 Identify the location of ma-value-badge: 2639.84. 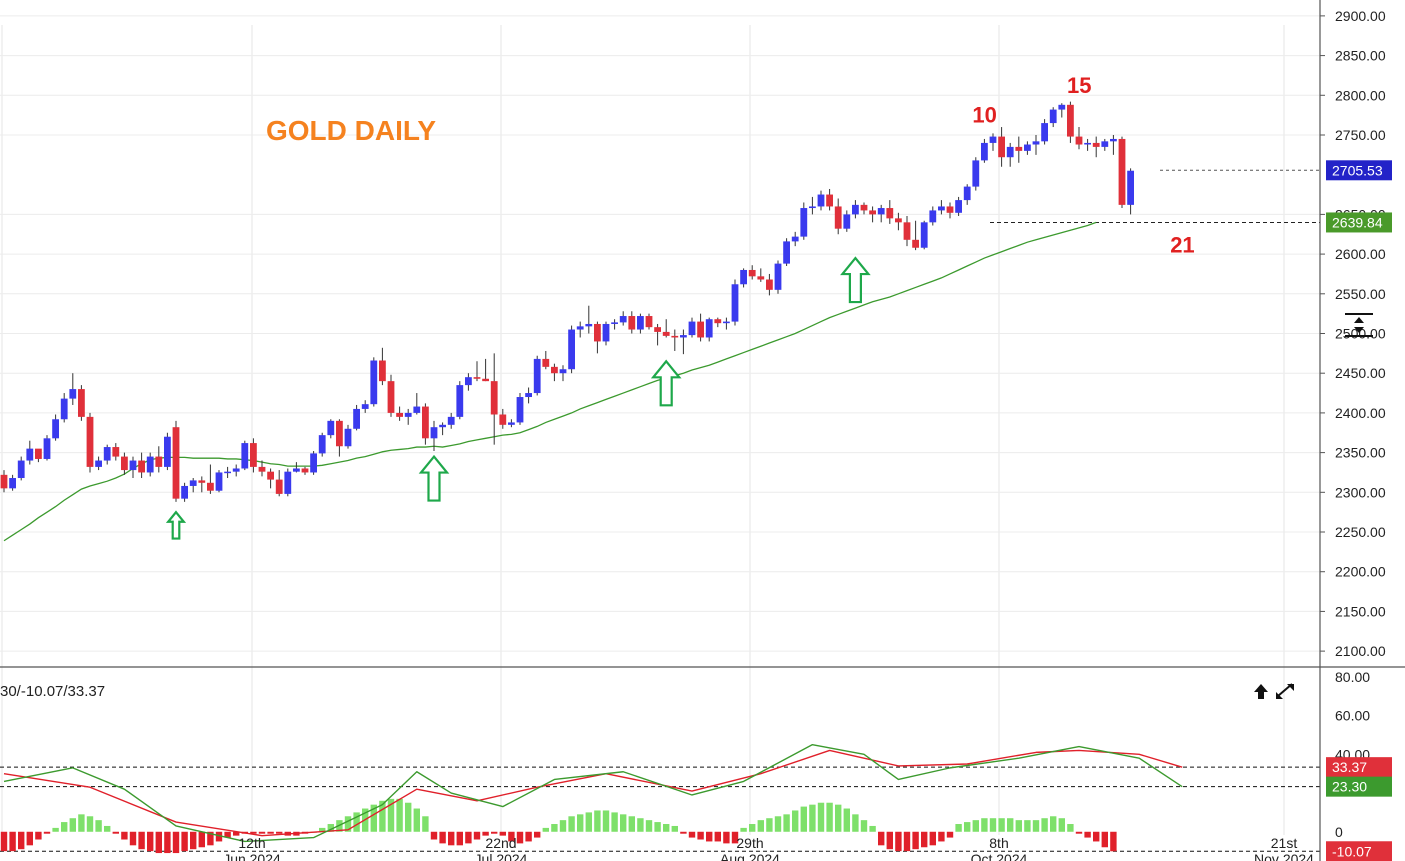
(1359, 222).